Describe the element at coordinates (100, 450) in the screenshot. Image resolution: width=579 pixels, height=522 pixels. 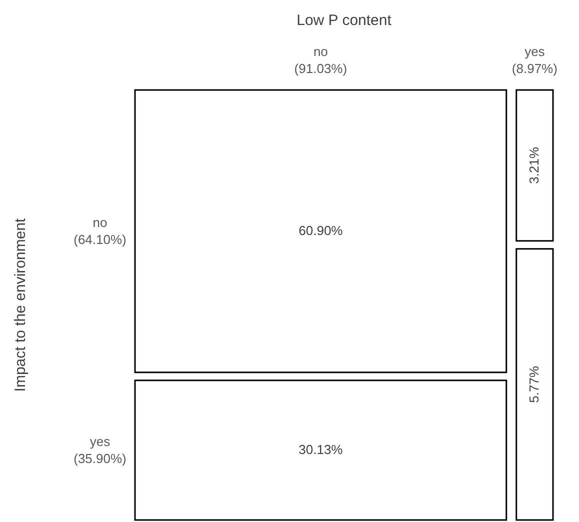
I see `series-label: yes (35.90%)` at that location.